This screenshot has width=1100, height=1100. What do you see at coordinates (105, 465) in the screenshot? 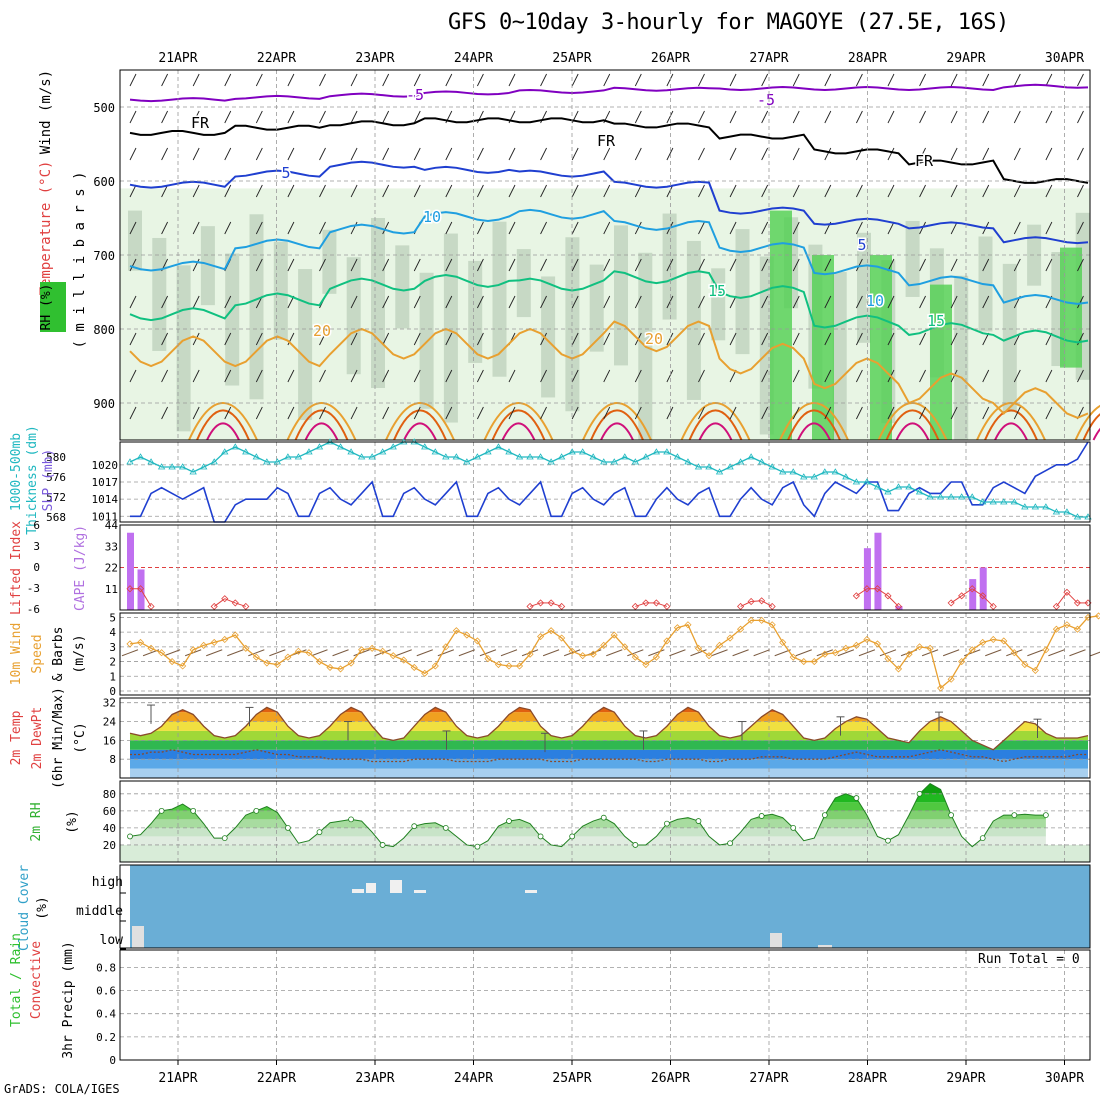
I see `slp-tick-label: 1020` at bounding box center [105, 465].